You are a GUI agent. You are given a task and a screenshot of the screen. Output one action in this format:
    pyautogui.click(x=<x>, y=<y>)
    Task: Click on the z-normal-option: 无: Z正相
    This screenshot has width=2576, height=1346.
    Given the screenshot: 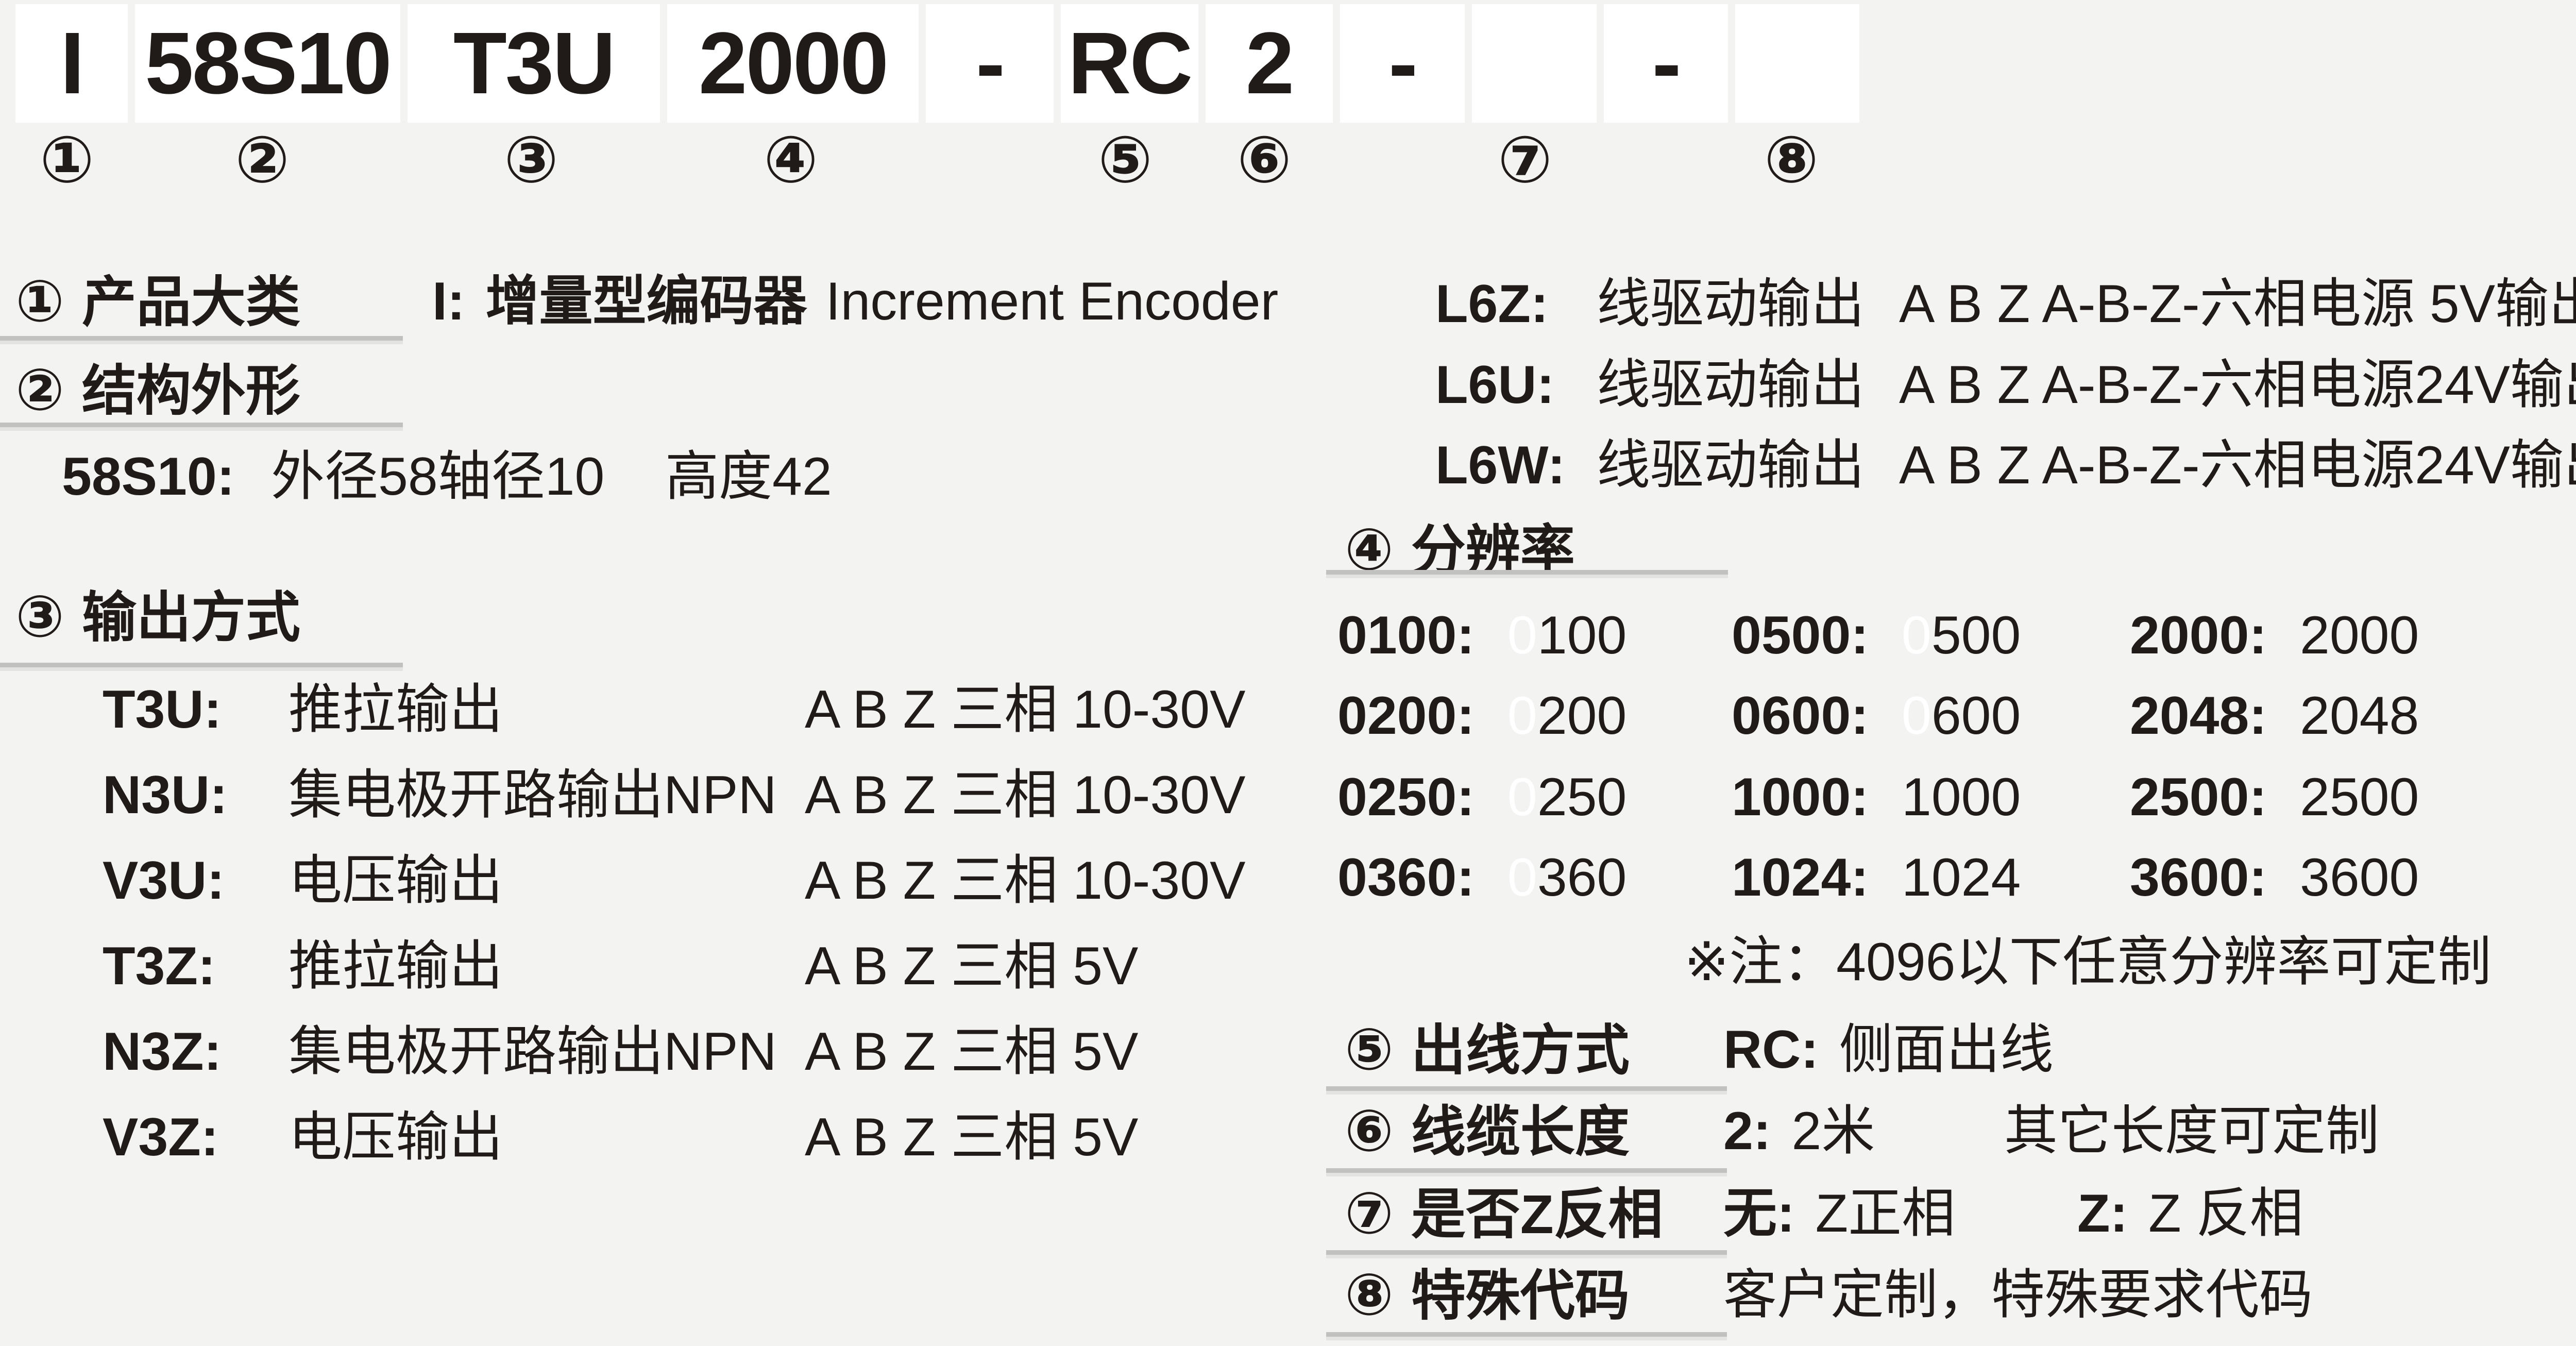 What is the action you would take?
    pyautogui.click(x=1839, y=1213)
    